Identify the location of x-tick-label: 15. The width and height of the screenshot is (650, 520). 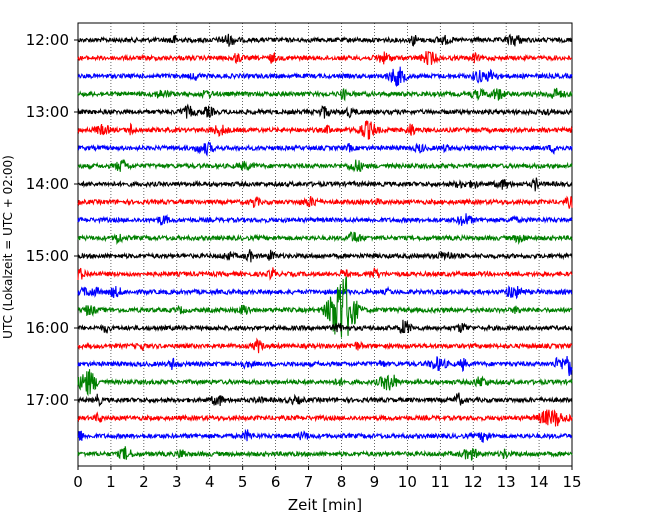
(571, 482).